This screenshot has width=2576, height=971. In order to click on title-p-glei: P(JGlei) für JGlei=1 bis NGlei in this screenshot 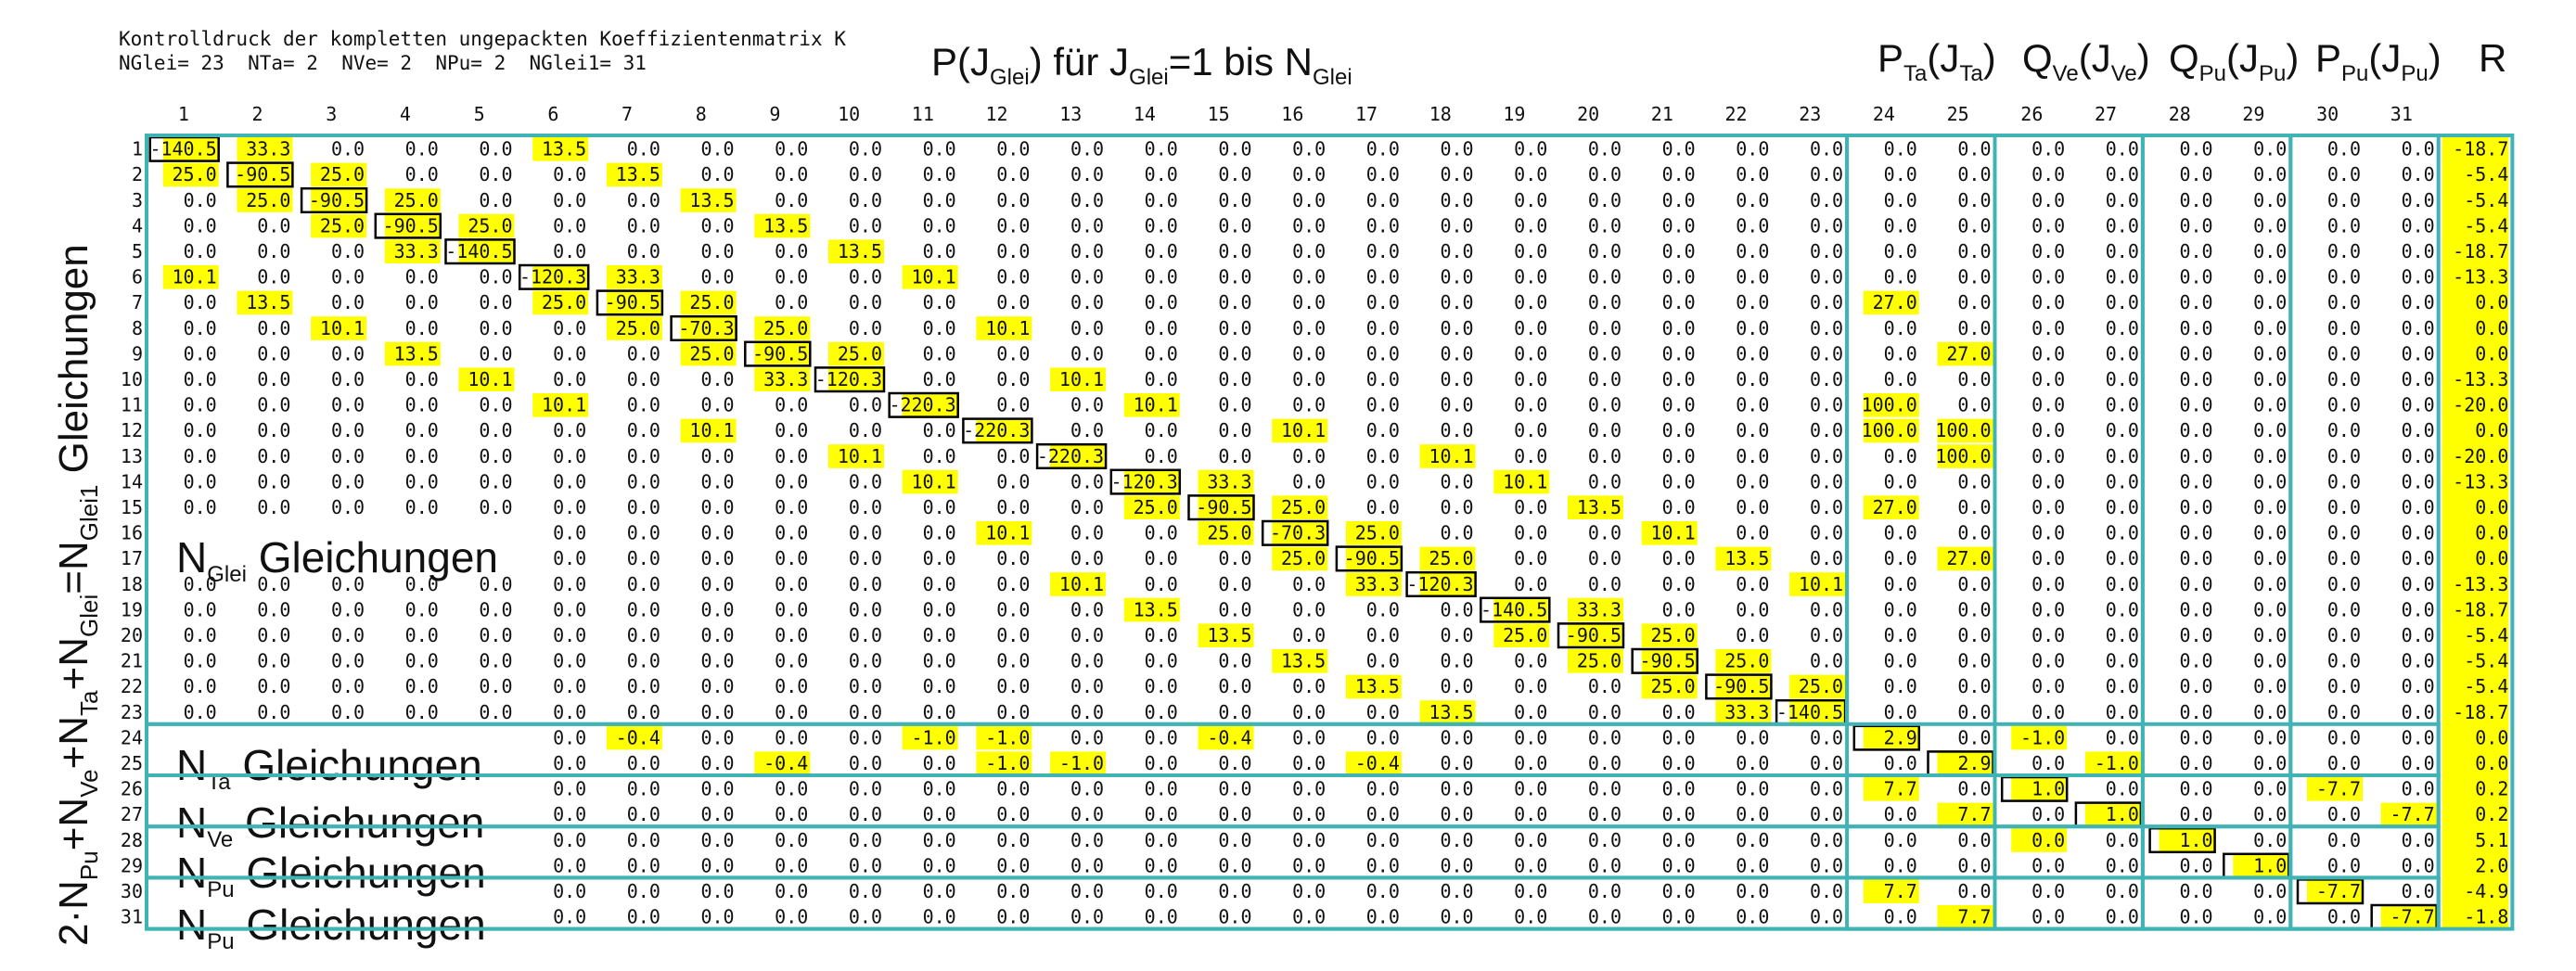, I will do `click(1141, 65)`.